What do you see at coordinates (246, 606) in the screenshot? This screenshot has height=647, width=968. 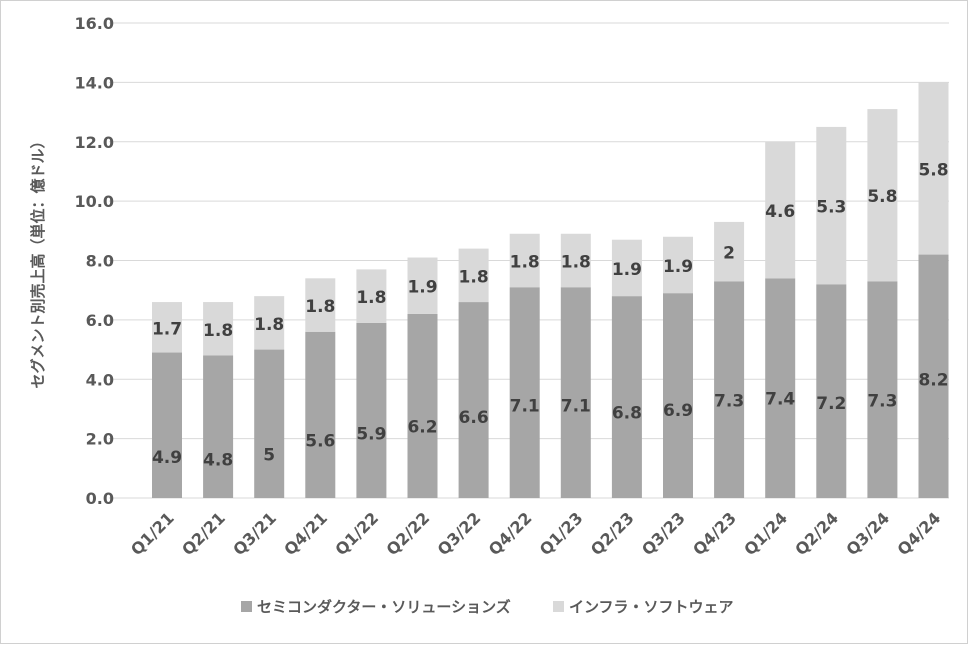 I see `legend-swatch-semiconductor` at bounding box center [246, 606].